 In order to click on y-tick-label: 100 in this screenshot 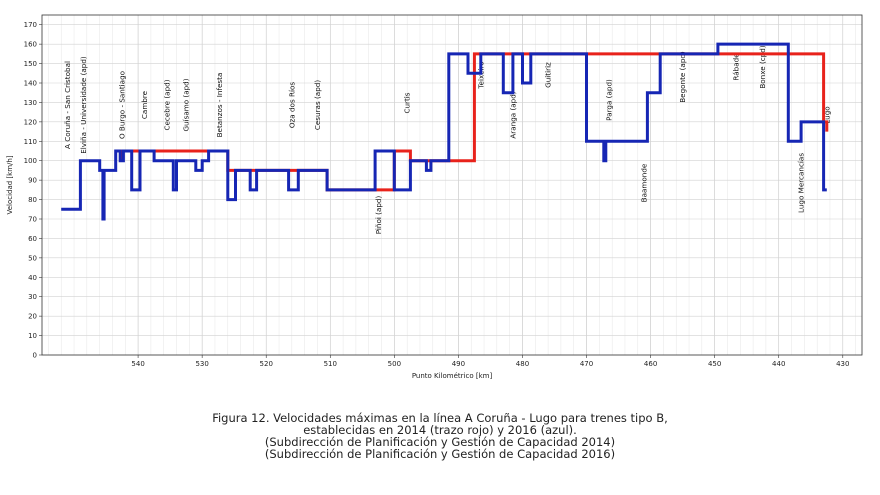, I will do `click(30, 161)`.